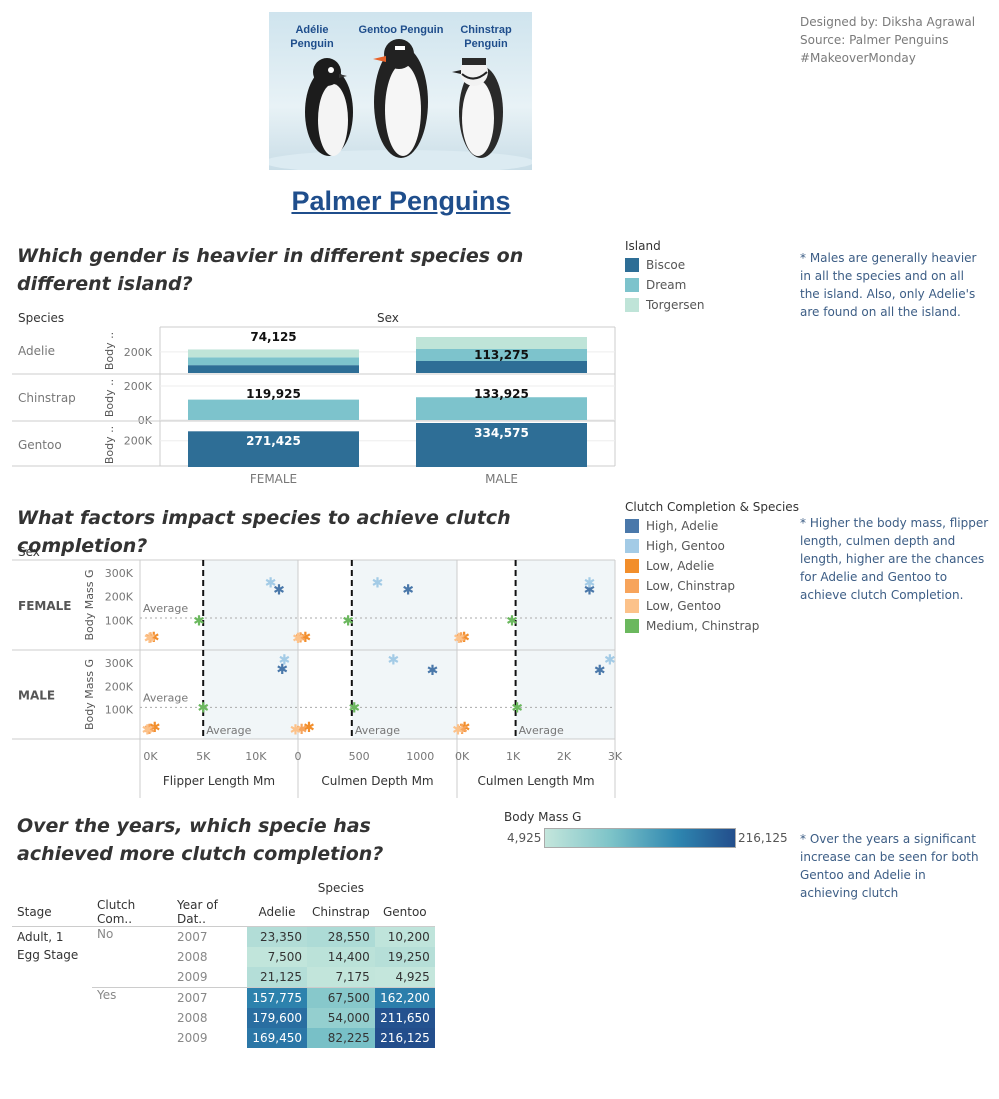 The height and width of the screenshot is (1099, 999). What do you see at coordinates (89, 605) in the screenshot?
I see `body-mass-axis-label: Body Mass G` at bounding box center [89, 605].